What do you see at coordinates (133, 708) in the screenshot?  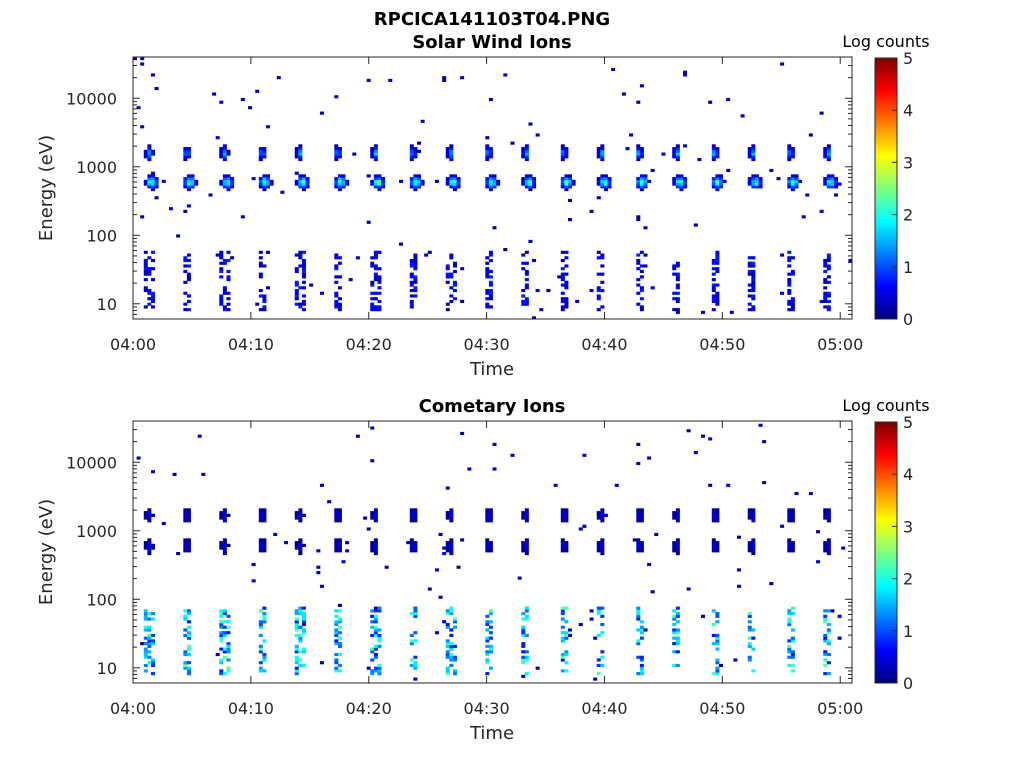 I see `x-tick-label: 04:00` at bounding box center [133, 708].